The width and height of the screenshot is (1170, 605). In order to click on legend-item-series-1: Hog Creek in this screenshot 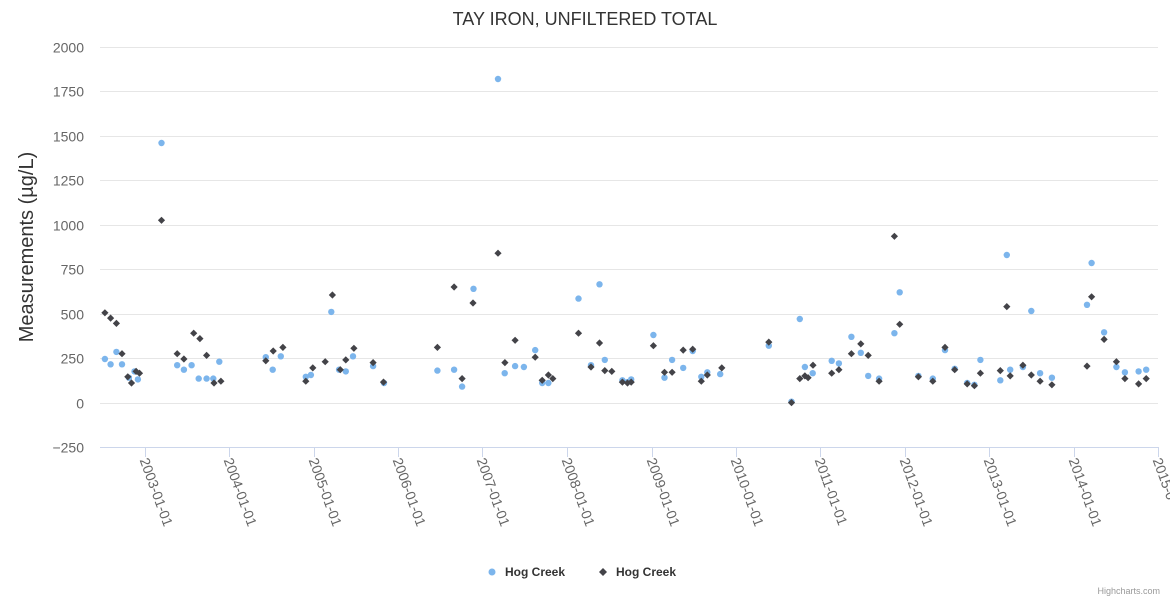, I will do `click(527, 572)`.